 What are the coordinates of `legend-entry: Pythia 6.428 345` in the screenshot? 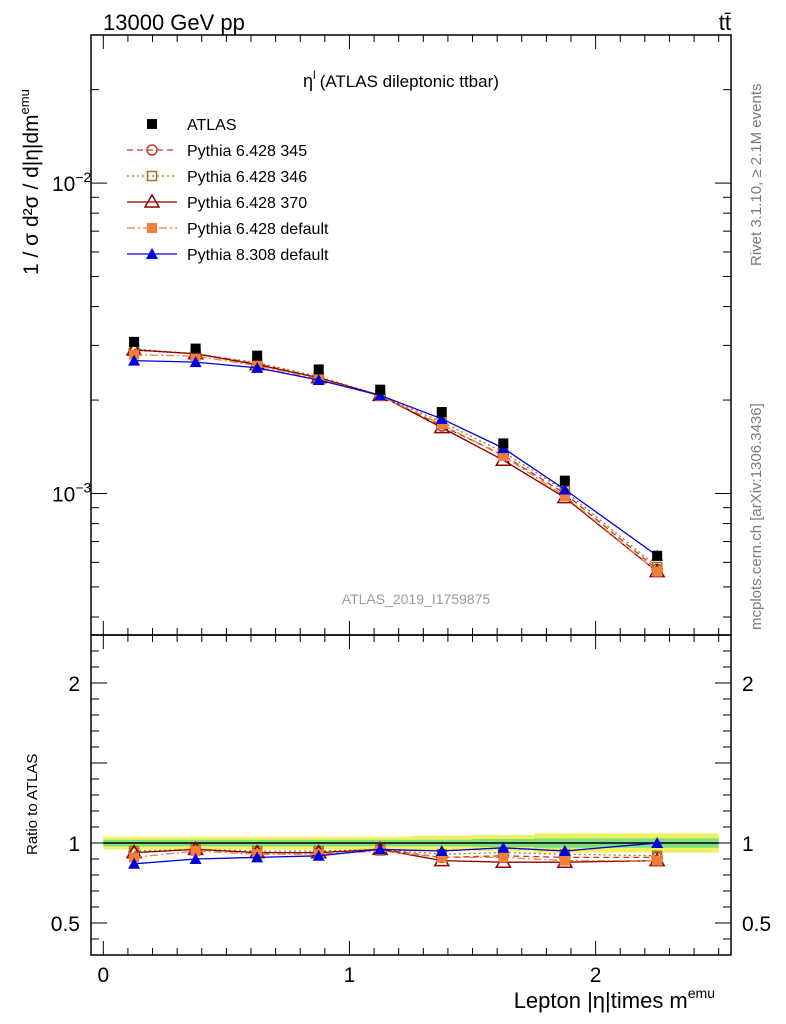 It's located at (217, 151).